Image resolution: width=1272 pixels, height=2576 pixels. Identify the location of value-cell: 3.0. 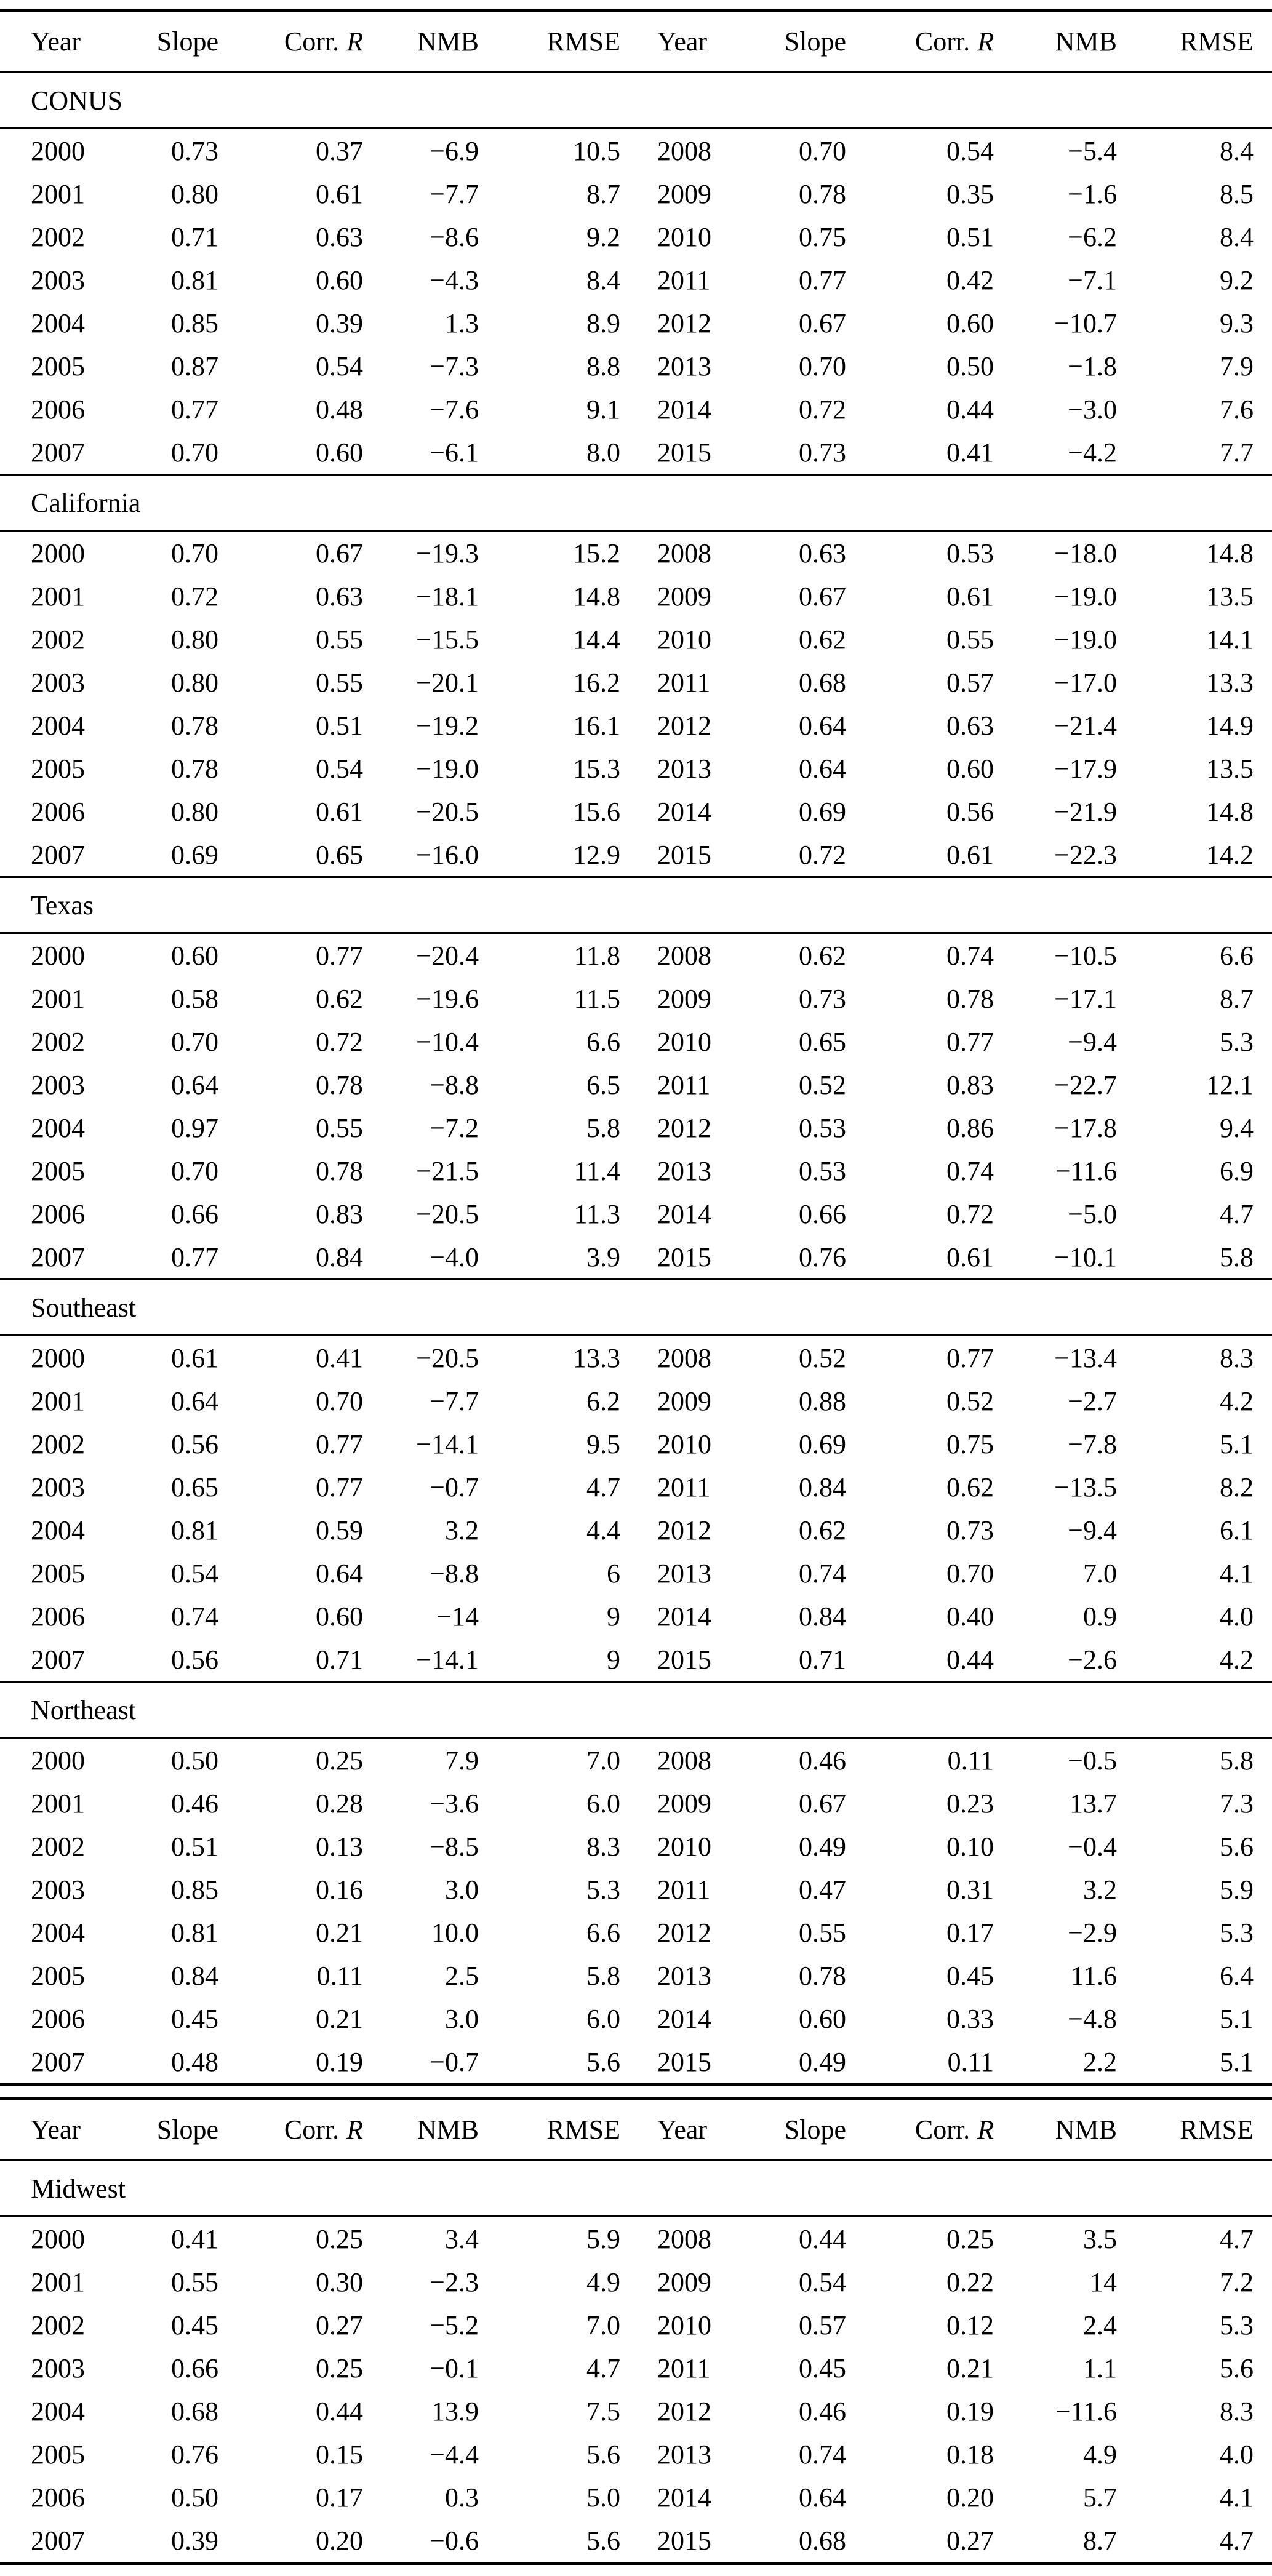
(462, 2018).